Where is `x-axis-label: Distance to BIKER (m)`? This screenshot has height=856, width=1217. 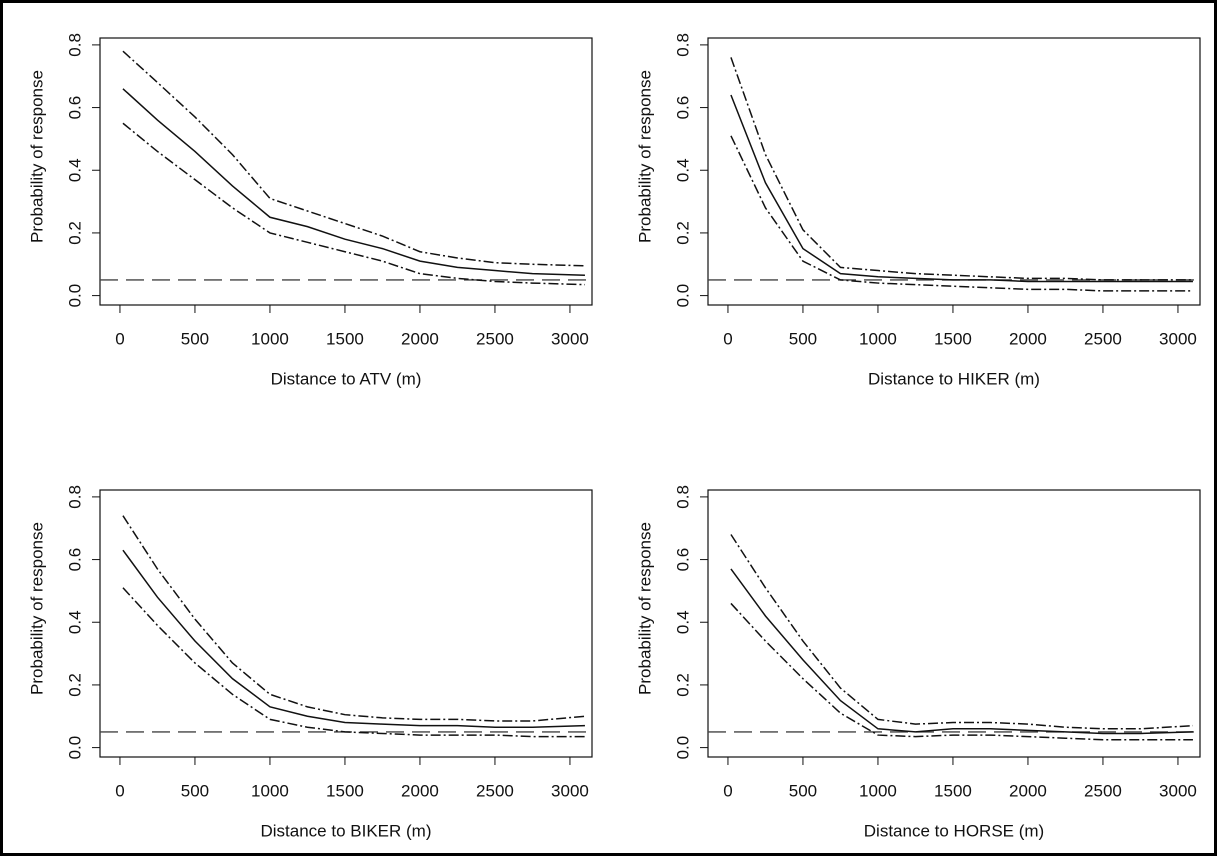
x-axis-label: Distance to BIKER (m) is located at coordinates (346, 830).